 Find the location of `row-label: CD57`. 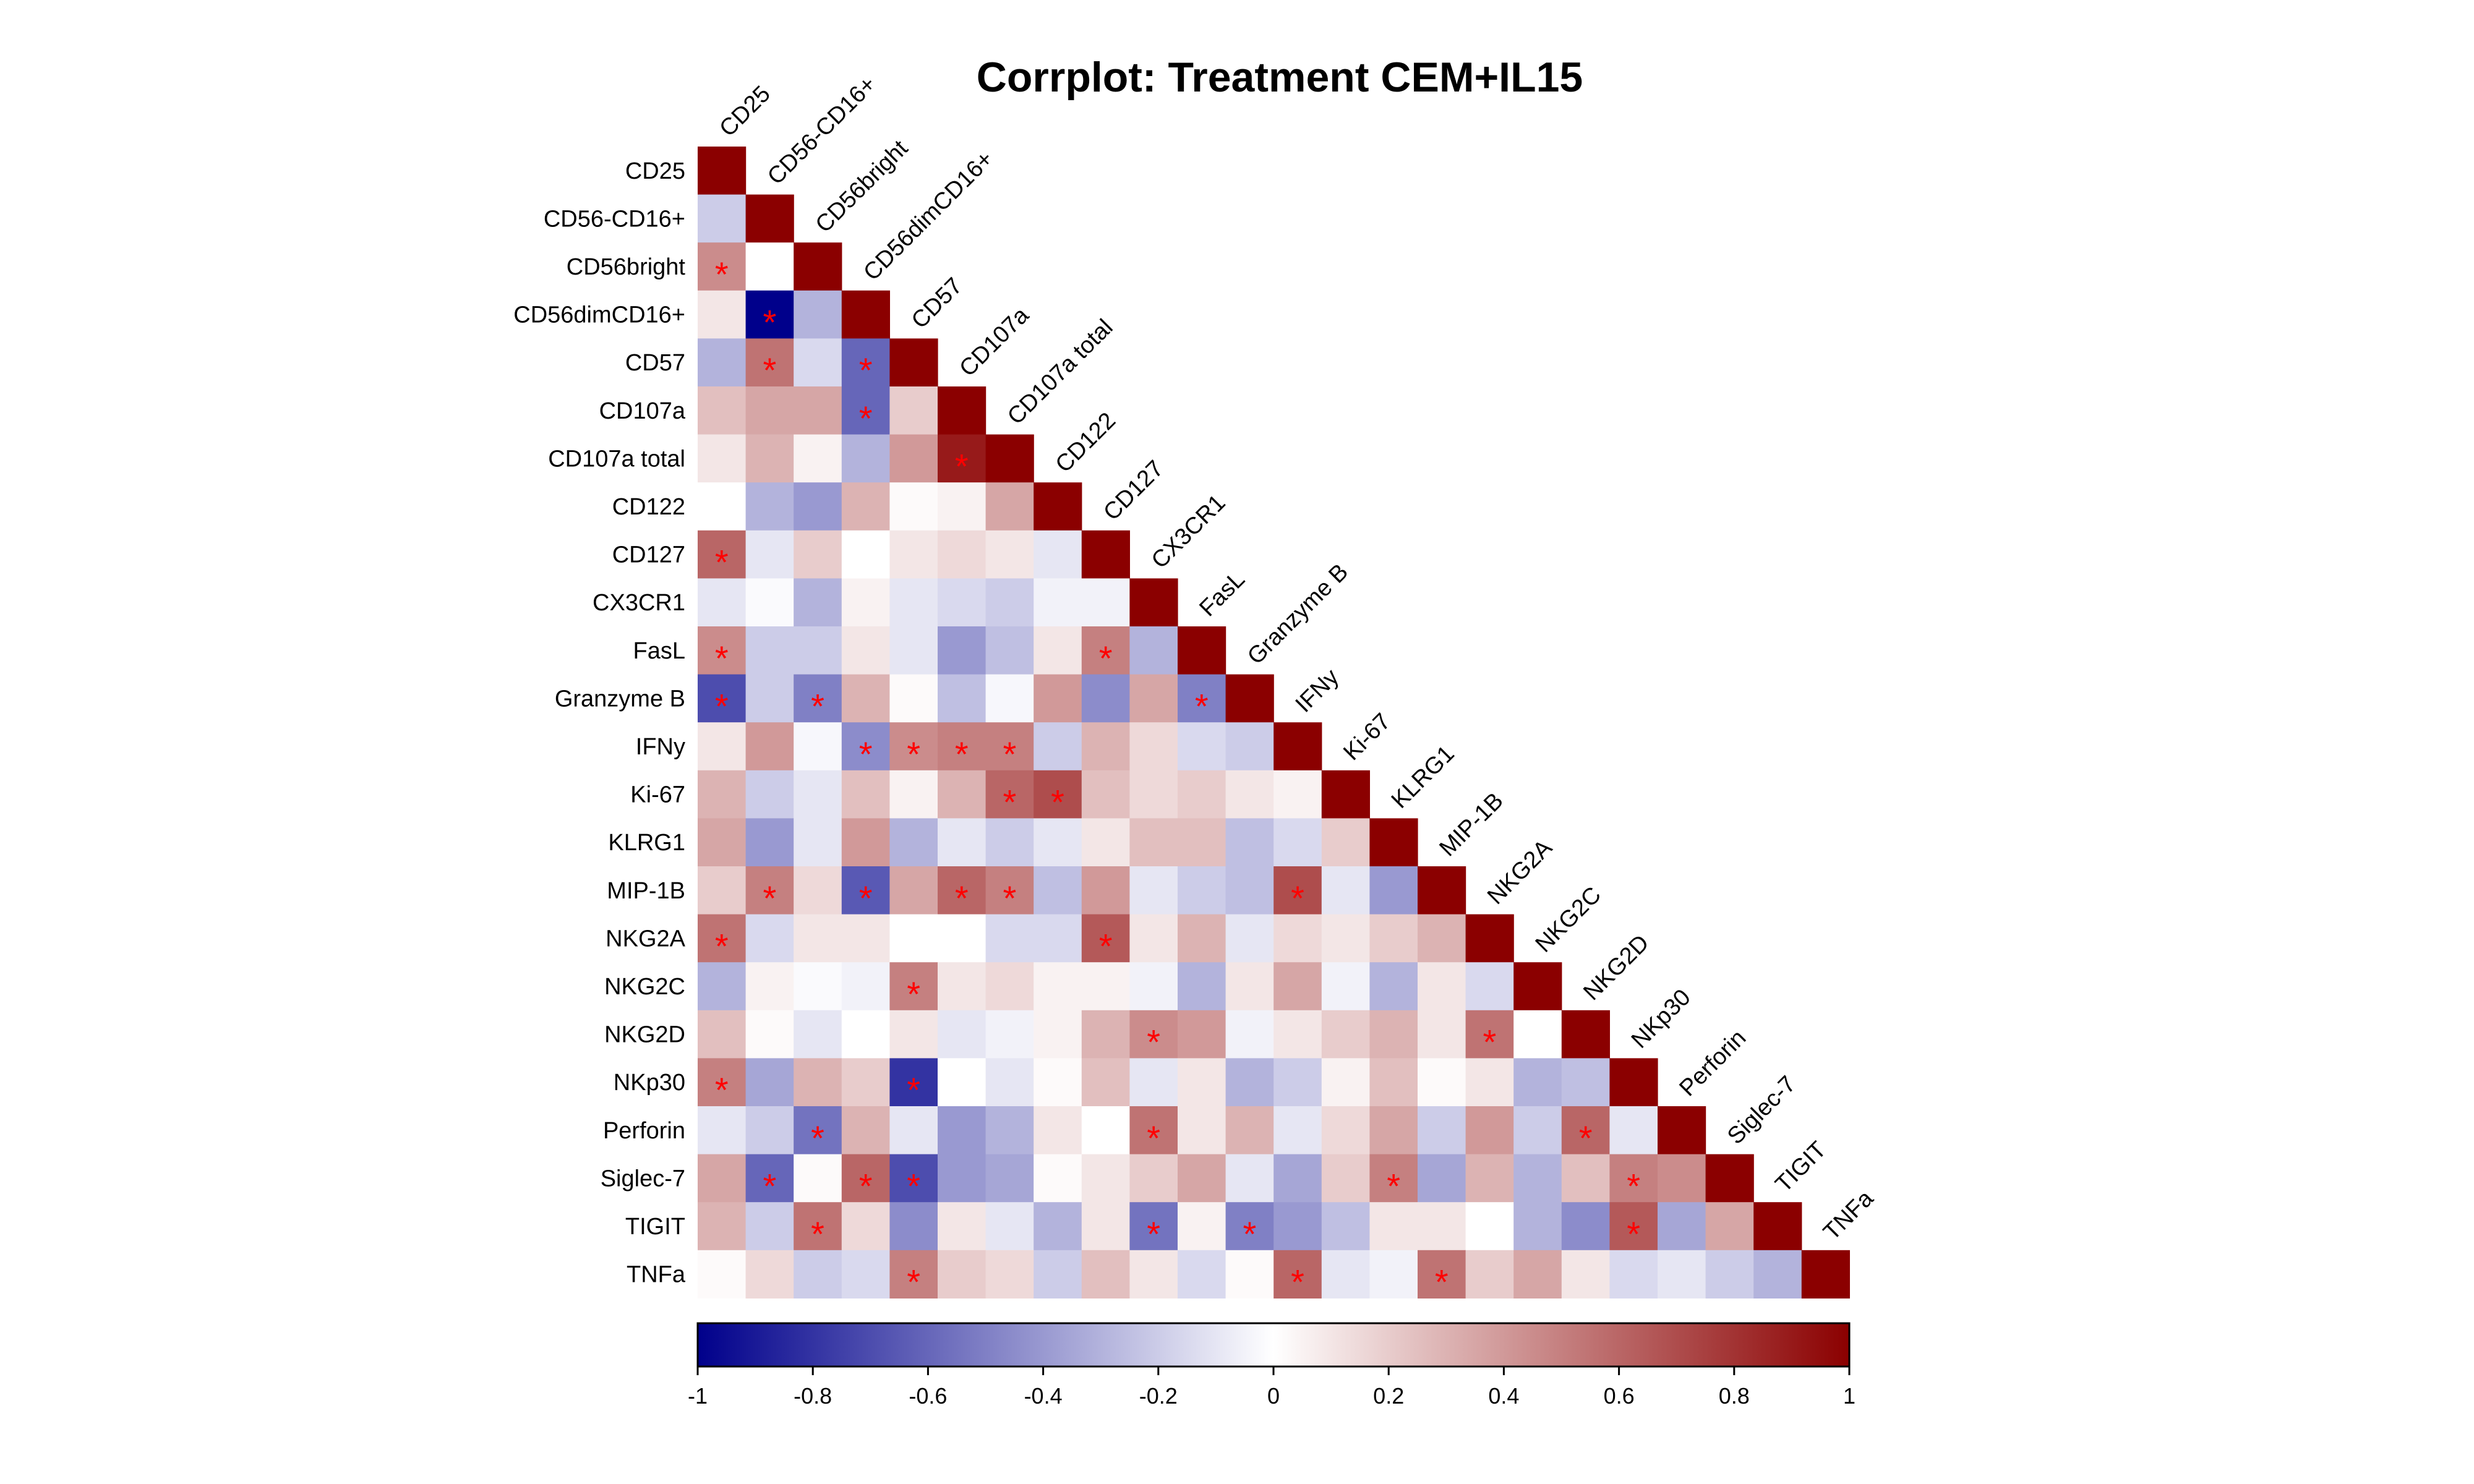

row-label: CD57 is located at coordinates (655, 363).